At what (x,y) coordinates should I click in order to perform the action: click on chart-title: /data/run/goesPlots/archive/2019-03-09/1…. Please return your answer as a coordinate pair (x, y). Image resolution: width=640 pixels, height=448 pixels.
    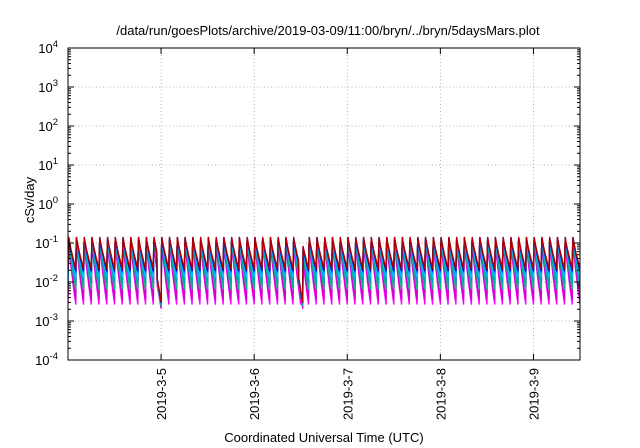
    Looking at the image, I should click on (328, 30).